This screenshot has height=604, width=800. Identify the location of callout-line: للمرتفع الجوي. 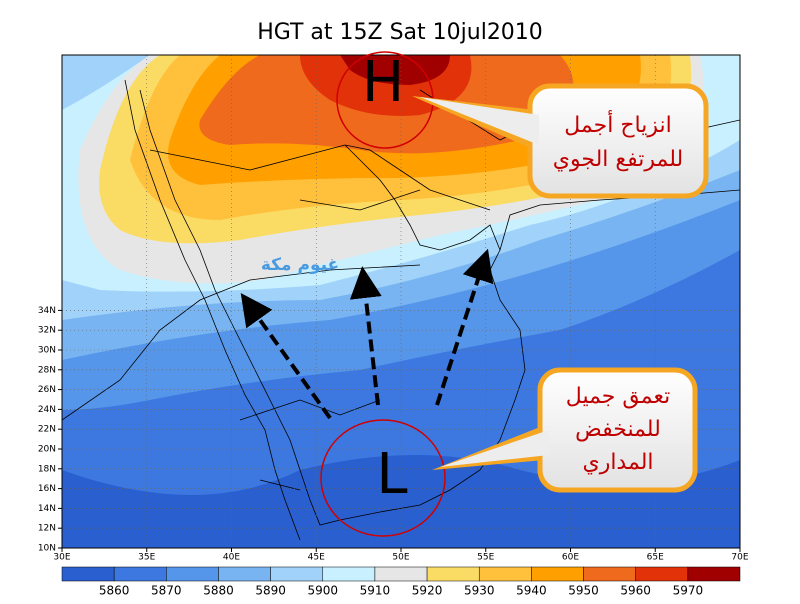
(618, 159).